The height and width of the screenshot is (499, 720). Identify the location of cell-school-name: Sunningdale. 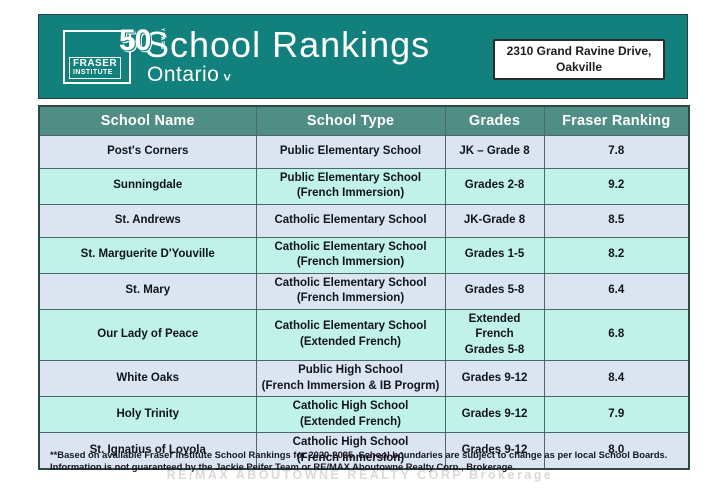
(147, 186).